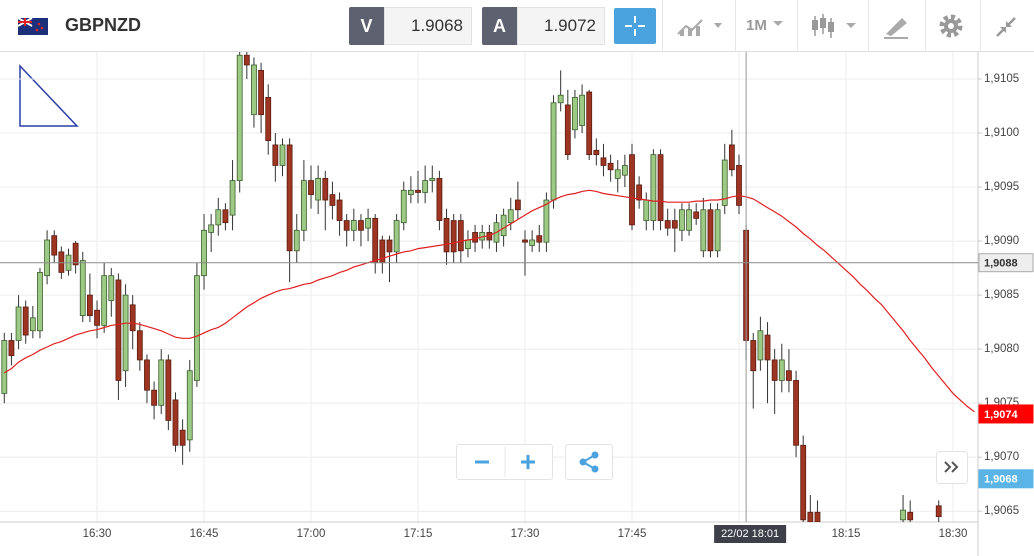 The image size is (1034, 556). What do you see at coordinates (1001, 457) in the screenshot?
I see `y-tick-label: 1,9070` at bounding box center [1001, 457].